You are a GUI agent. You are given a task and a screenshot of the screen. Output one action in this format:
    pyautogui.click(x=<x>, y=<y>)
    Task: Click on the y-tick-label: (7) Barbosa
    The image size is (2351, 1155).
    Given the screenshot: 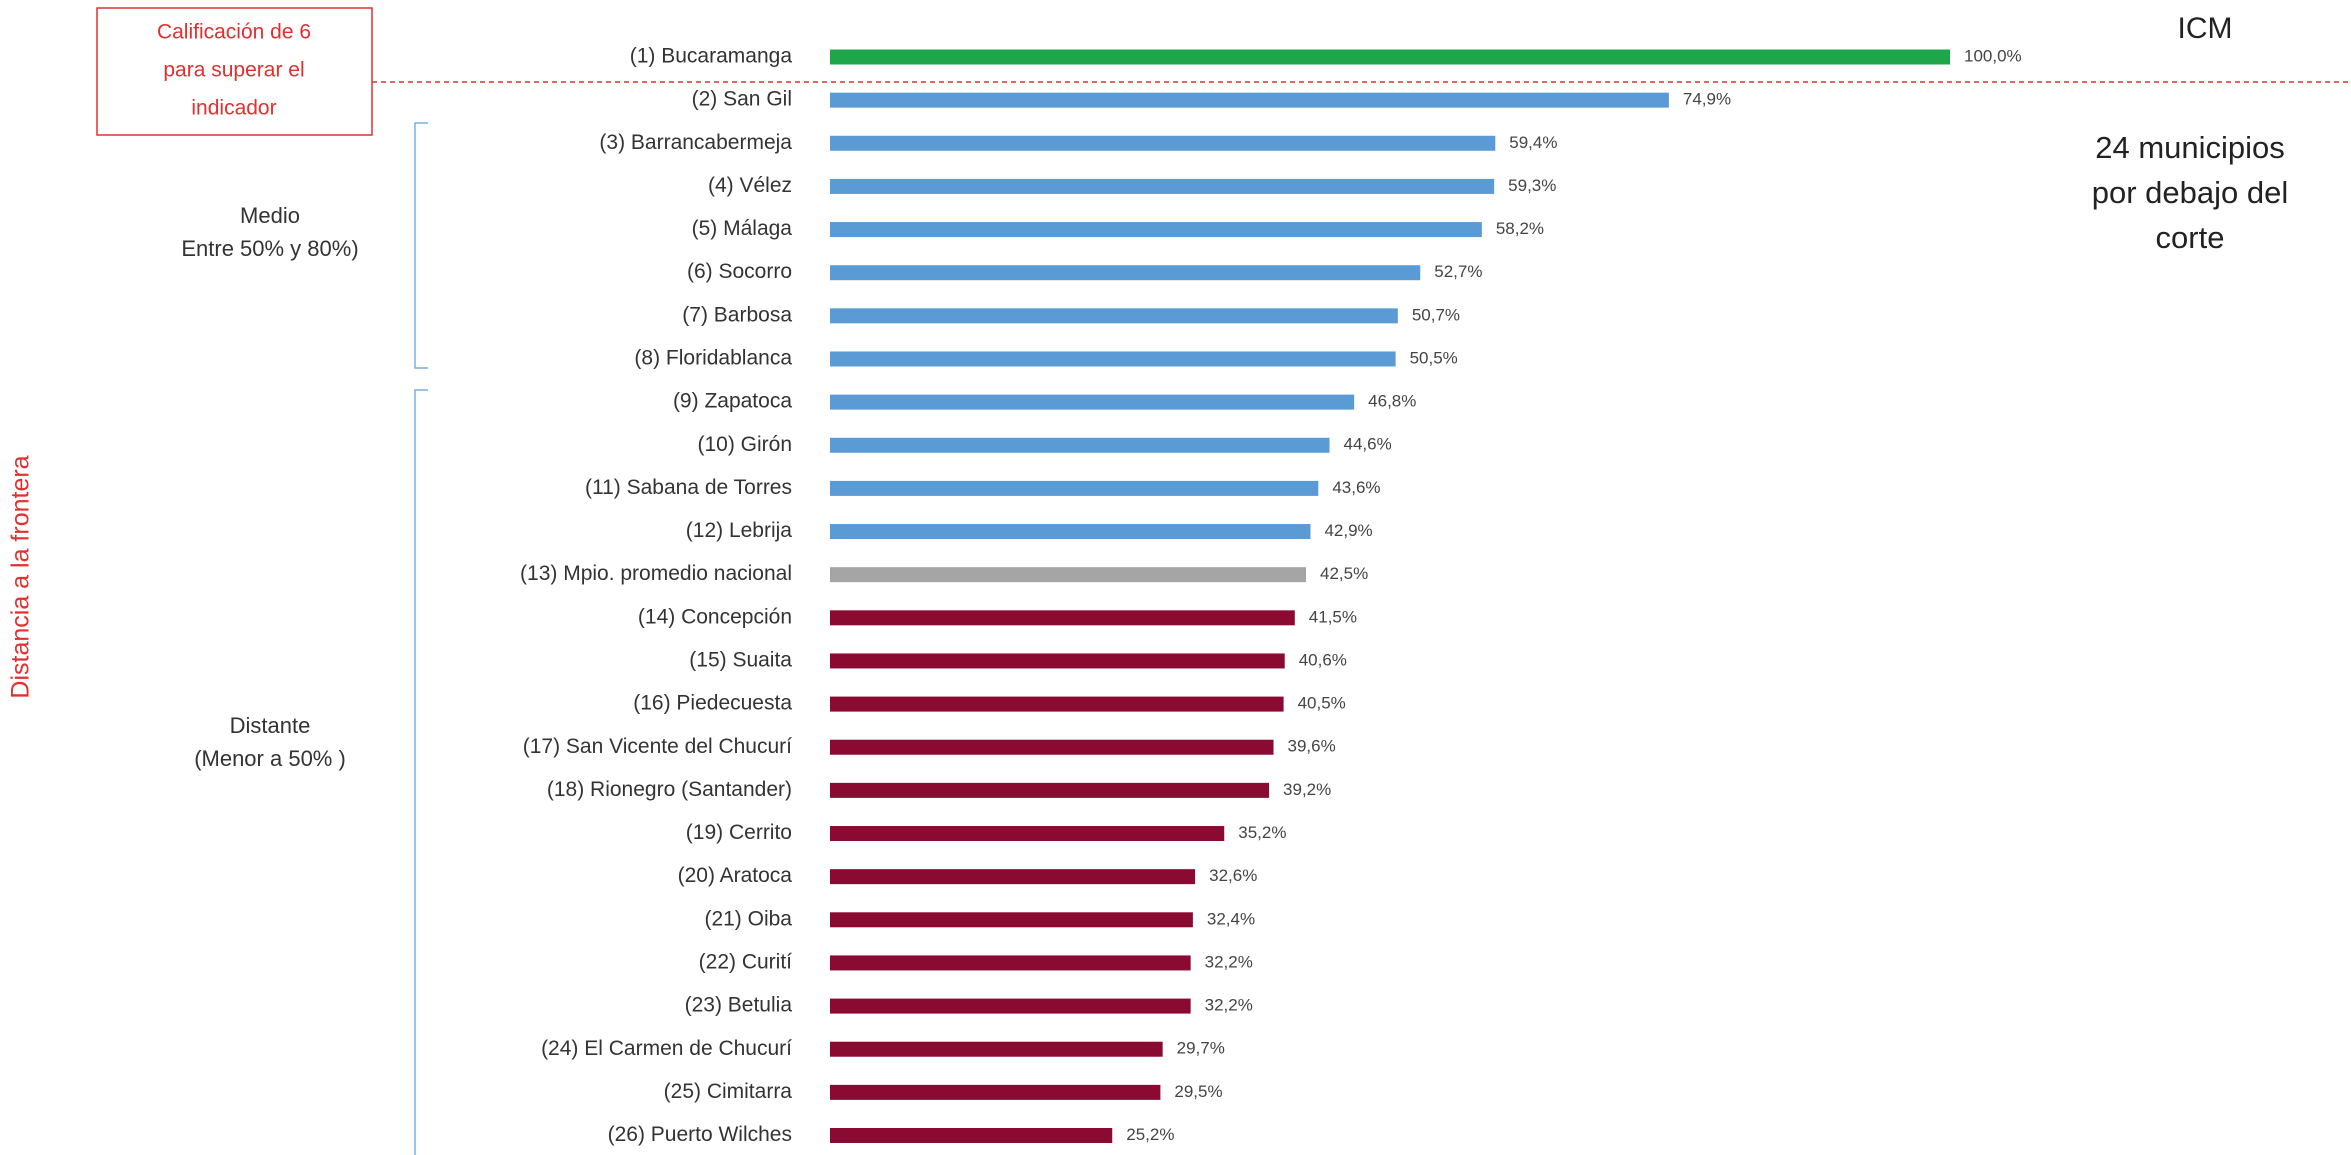 What is the action you would take?
    pyautogui.click(x=737, y=314)
    